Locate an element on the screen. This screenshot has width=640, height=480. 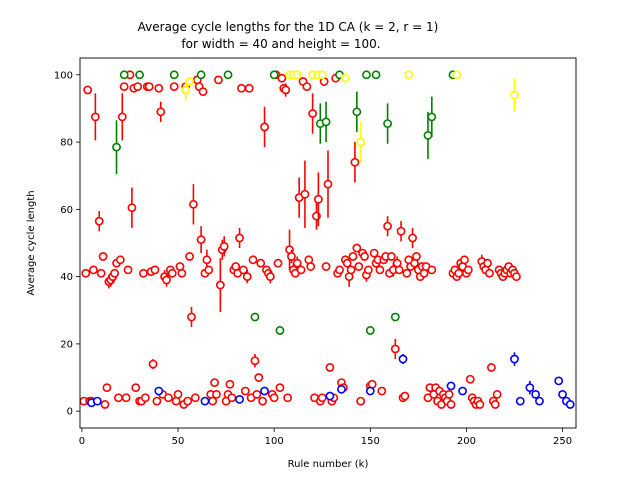
chart-title-line-2: for width = 40 and height = 100. is located at coordinates (280, 44).